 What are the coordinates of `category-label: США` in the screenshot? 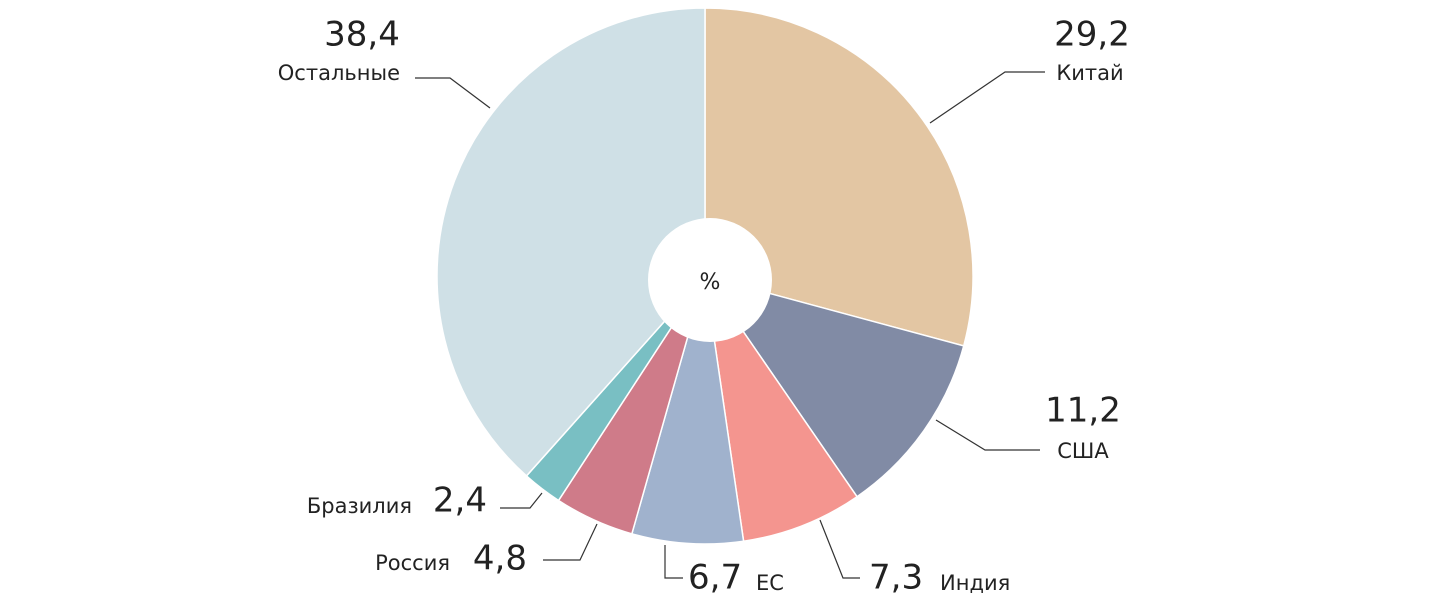 It's located at (1083, 451).